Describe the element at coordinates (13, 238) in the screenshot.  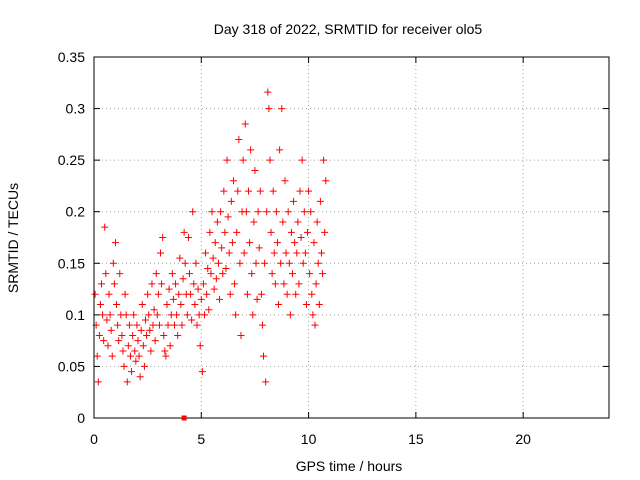
I see `y-axis-label: SRMTID / TECUs` at that location.